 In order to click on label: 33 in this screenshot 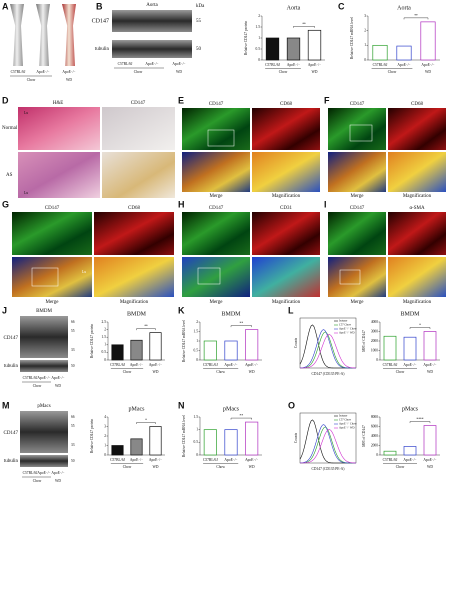, I will do `click(73, 350)`.